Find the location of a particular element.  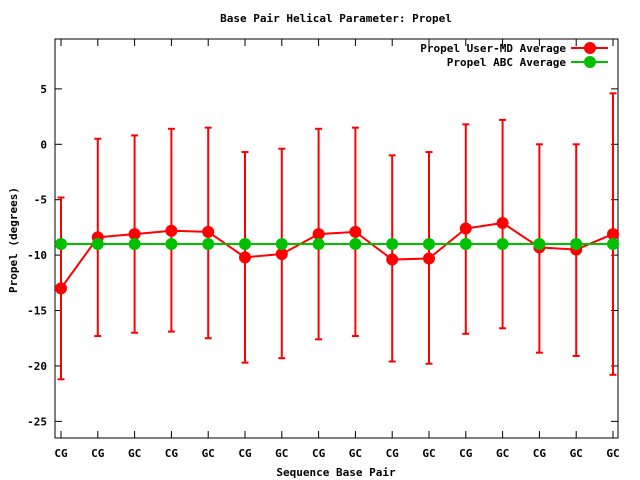

y-tick-label: -15 is located at coordinates (37, 311).